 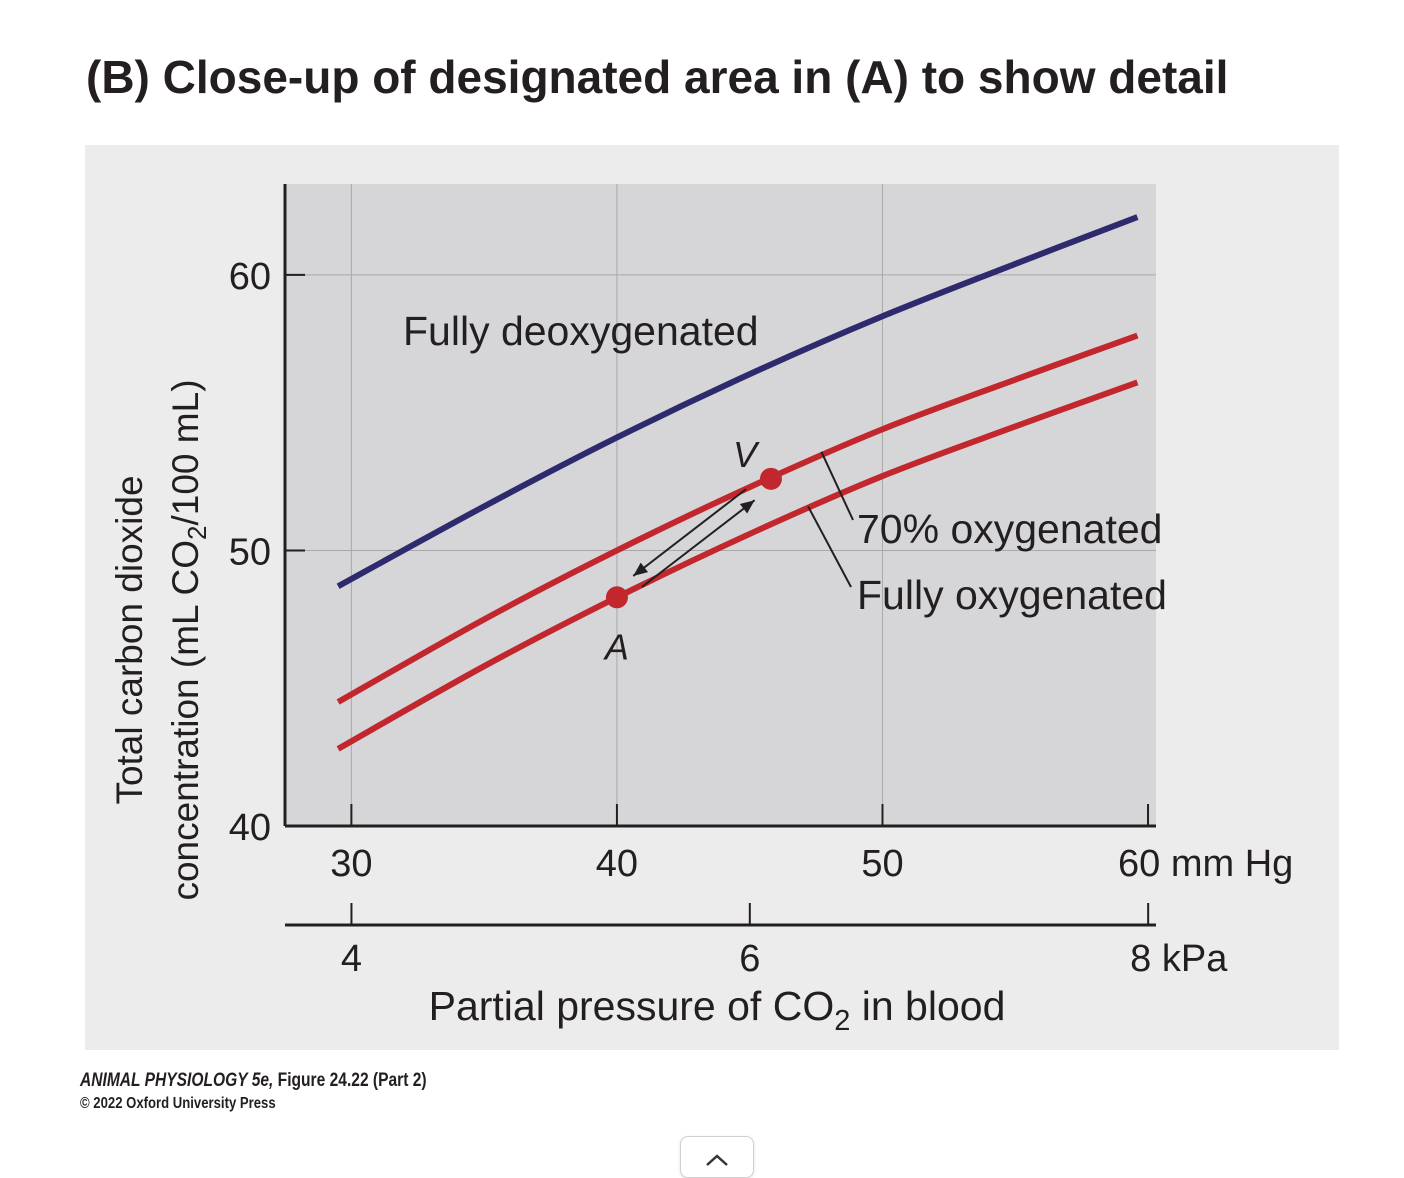 What do you see at coordinates (698, 543) in the screenshot?
I see `arrow-a-to-v` at bounding box center [698, 543].